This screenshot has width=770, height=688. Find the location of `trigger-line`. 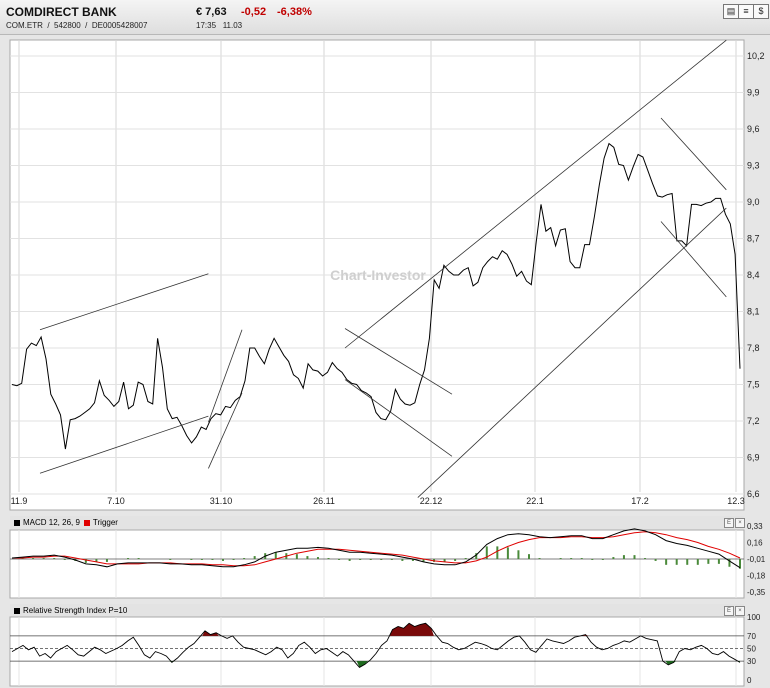

trigger-line is located at coordinates (376, 549).